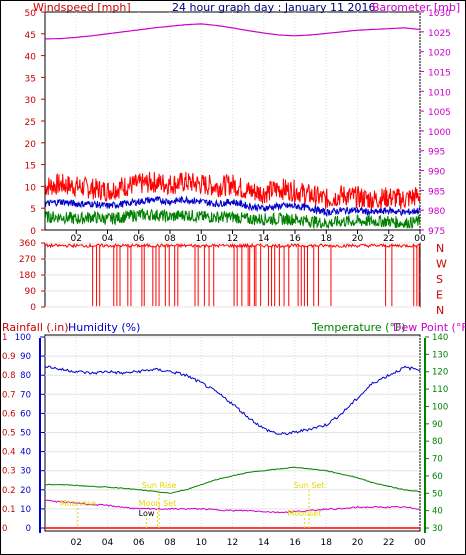 The image size is (466, 555). I want to click on wind-ytick-label: 50, so click(31, 14).